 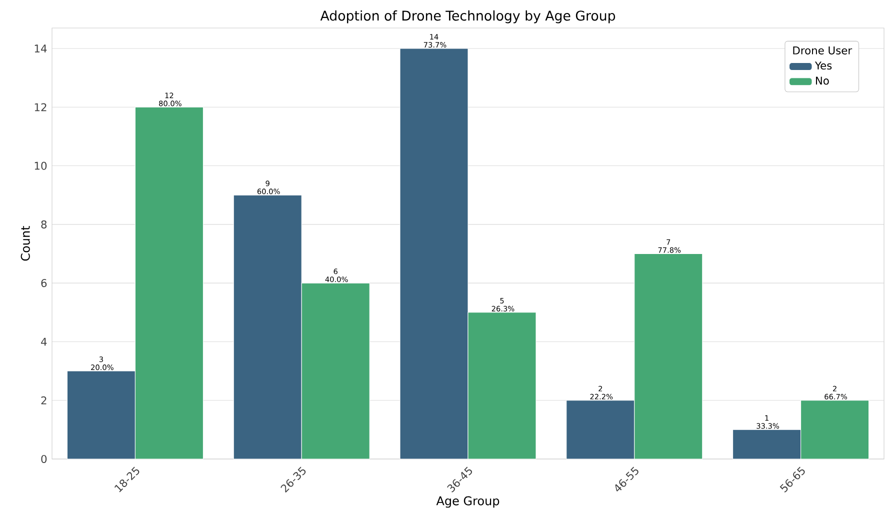 What do you see at coordinates (43, 400) in the screenshot?
I see `y-tick-label: 2` at bounding box center [43, 400].